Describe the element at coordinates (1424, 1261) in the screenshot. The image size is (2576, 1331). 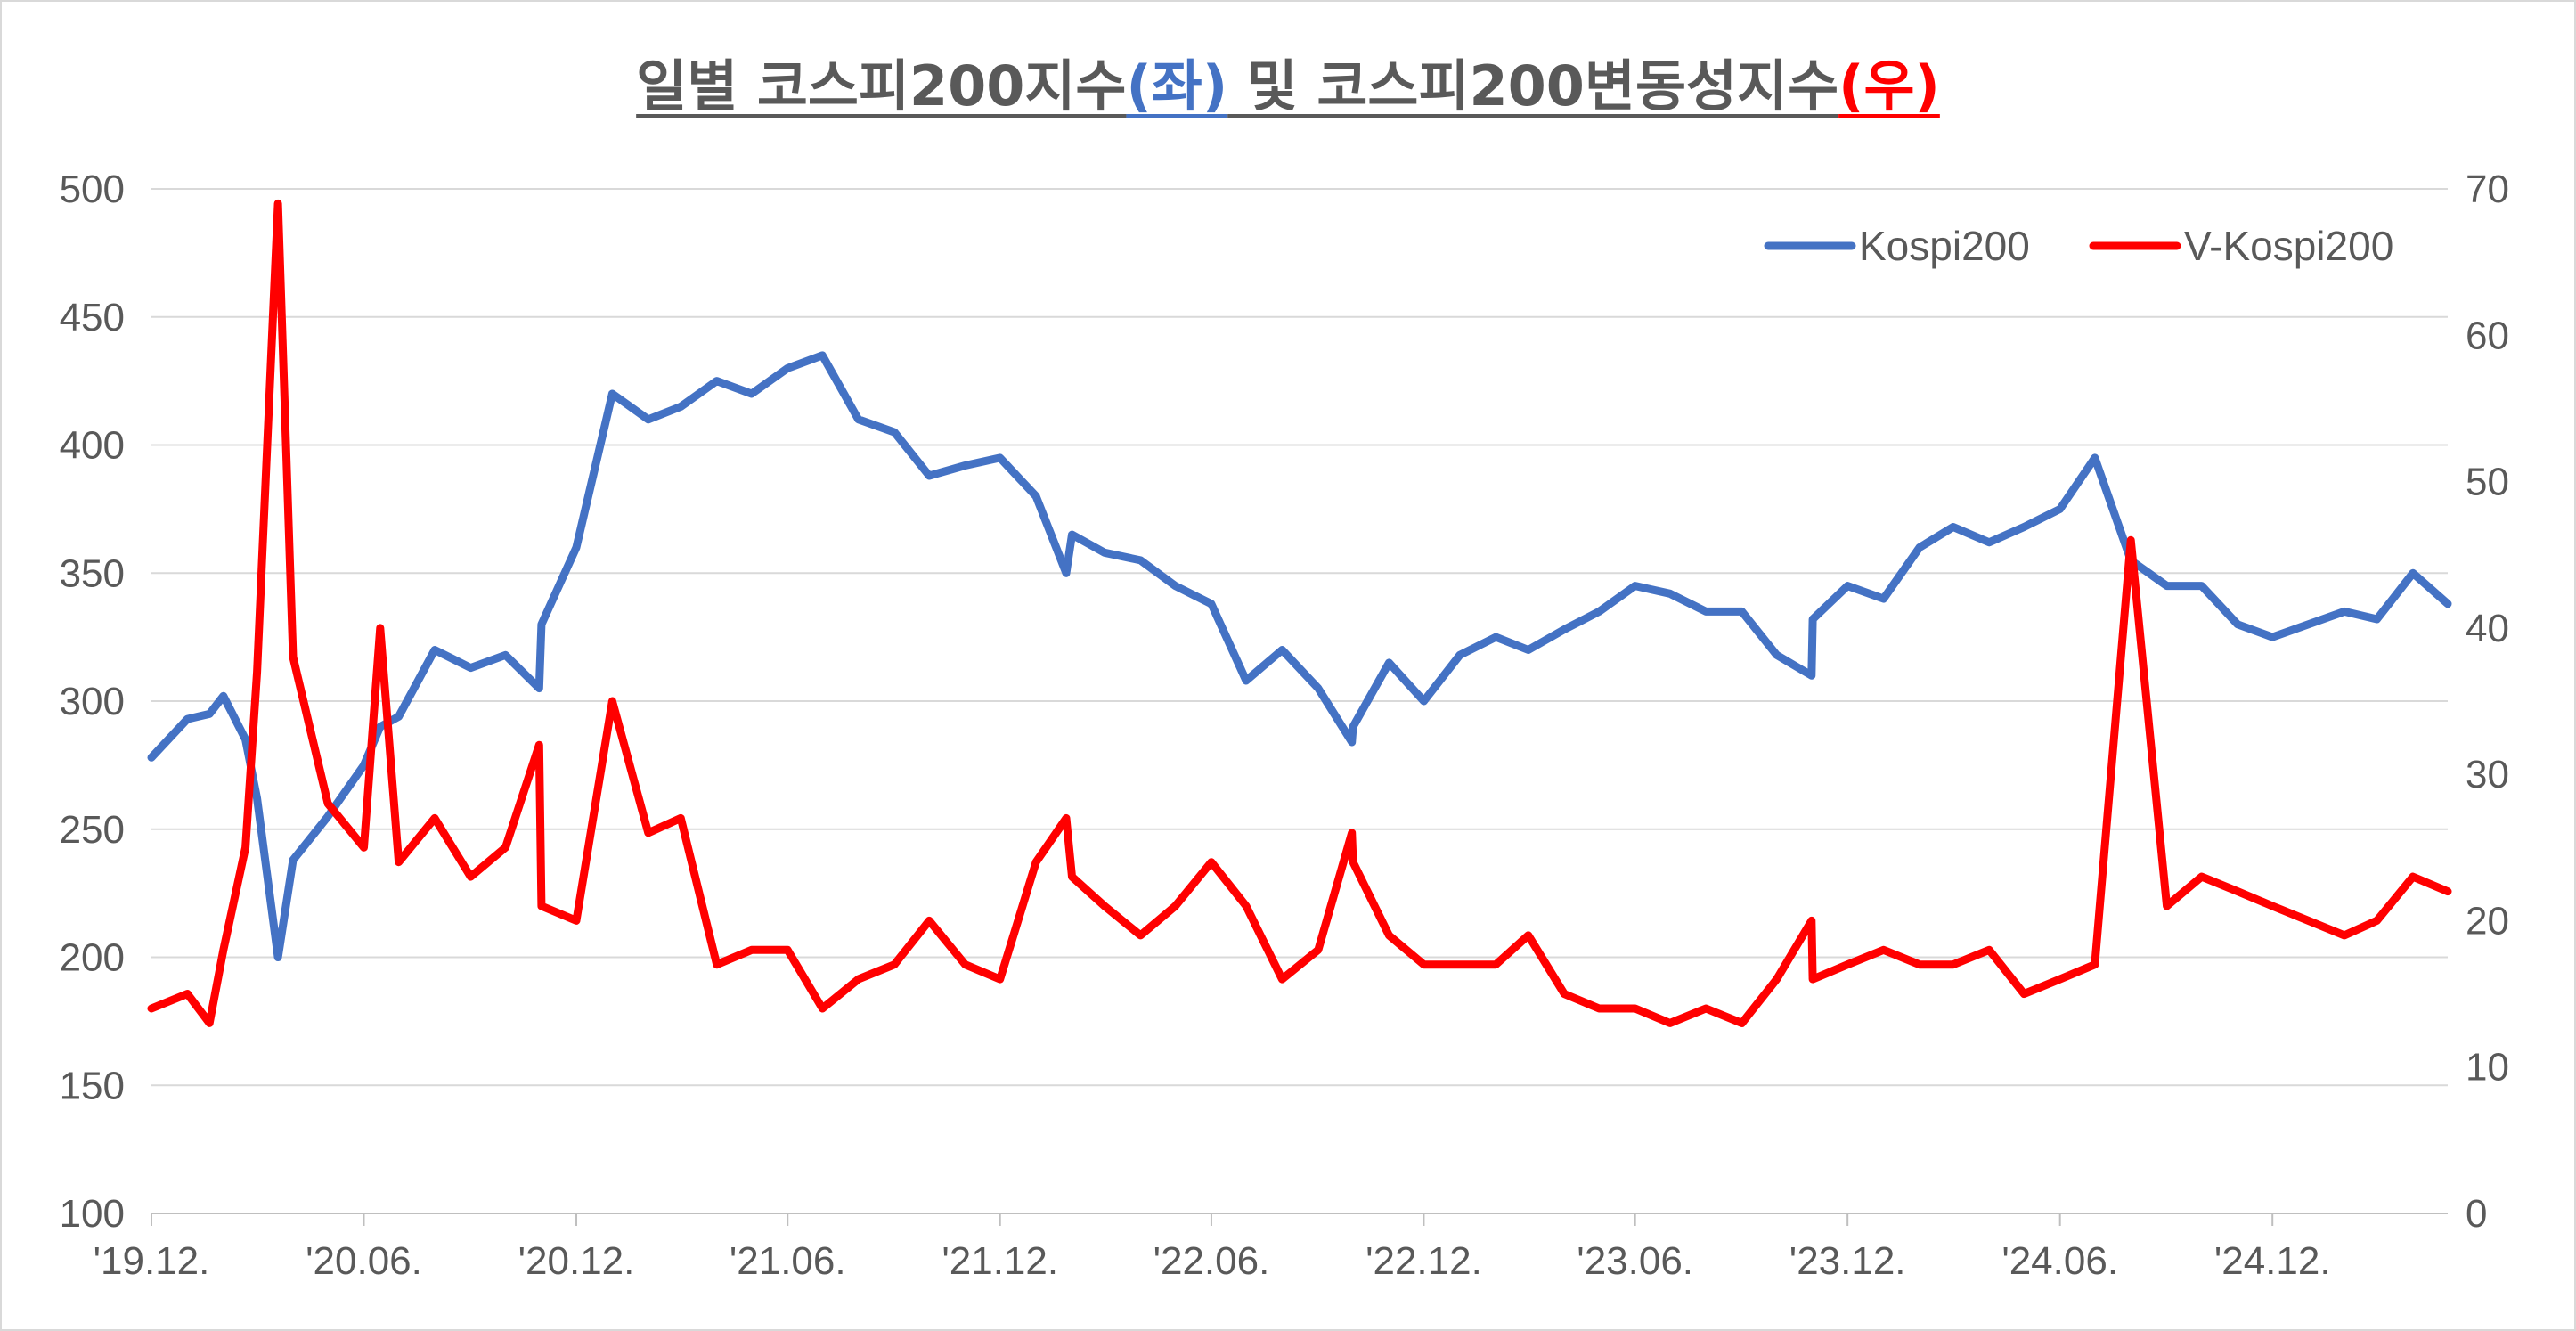
I see `x-tick-label: '22.12.` at that location.